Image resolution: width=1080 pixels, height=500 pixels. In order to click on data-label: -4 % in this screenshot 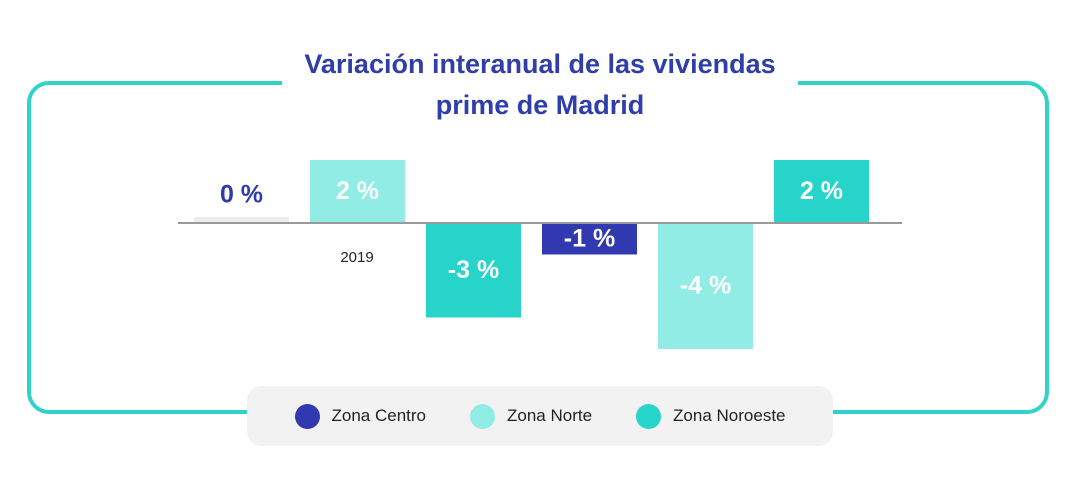, I will do `click(705, 286)`.